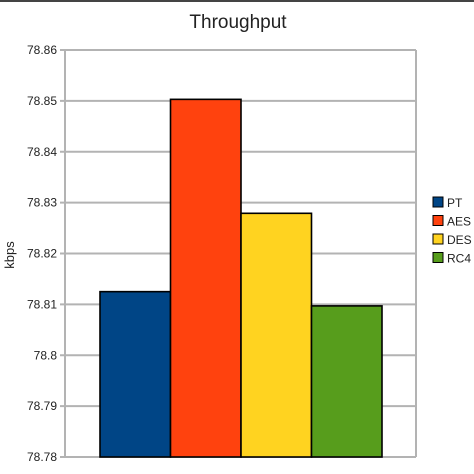 Image resolution: width=474 pixels, height=474 pixels. What do you see at coordinates (42, 406) in the screenshot?
I see `y-tick-label: 78.79` at bounding box center [42, 406].